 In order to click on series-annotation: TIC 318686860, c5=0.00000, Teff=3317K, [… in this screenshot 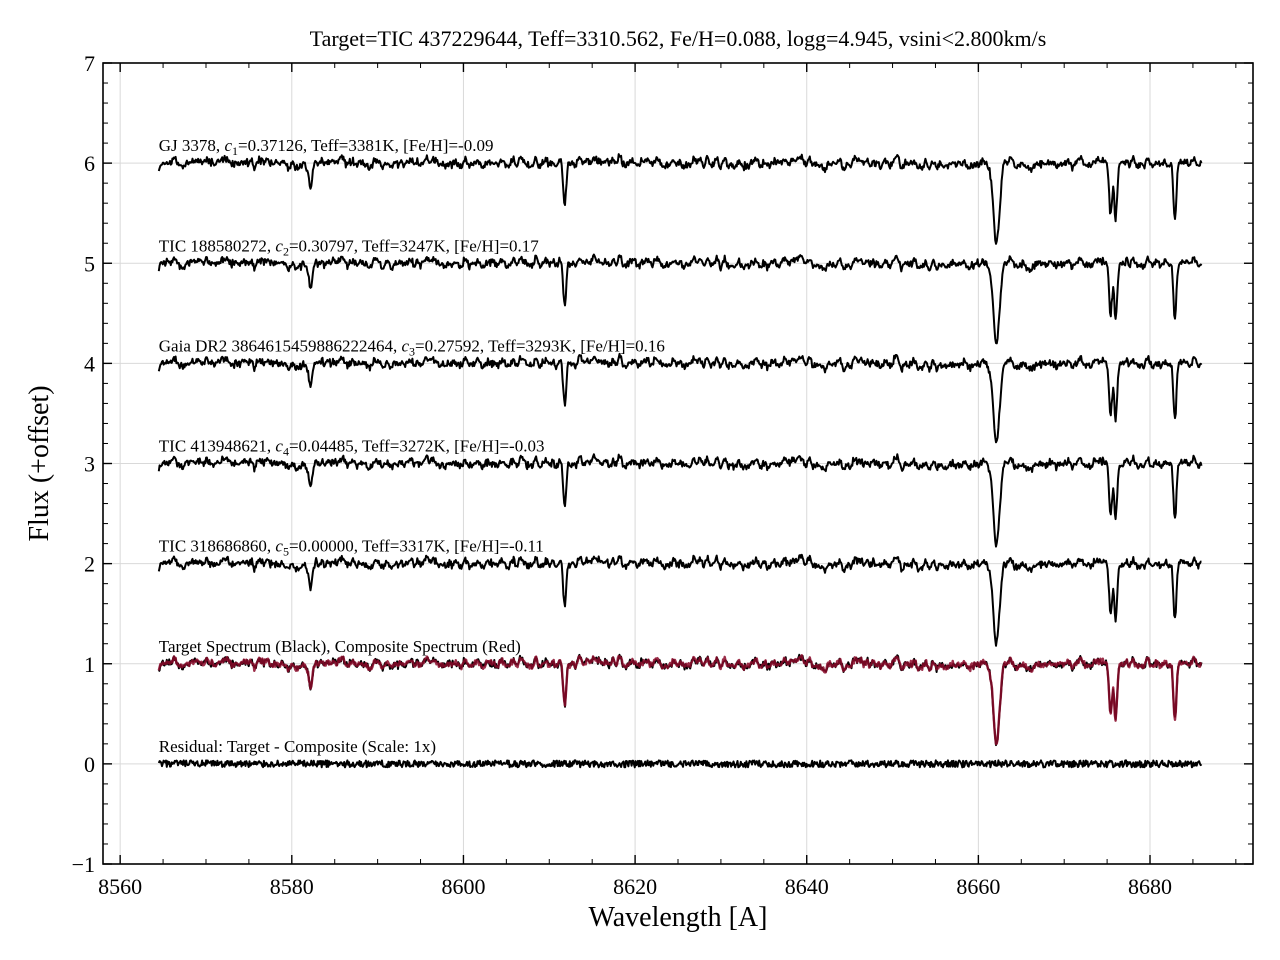, I will do `click(351, 548)`.